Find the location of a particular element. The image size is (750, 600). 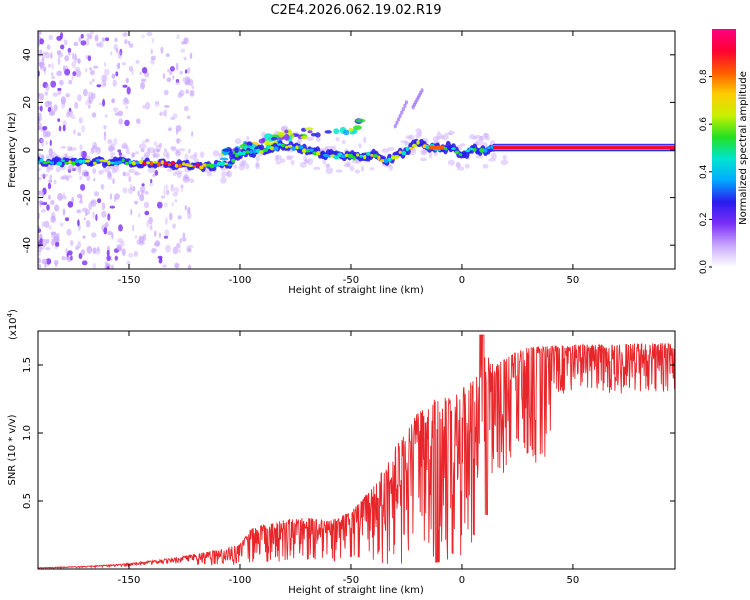

y-tick-label: 0.5 is located at coordinates (27, 501).